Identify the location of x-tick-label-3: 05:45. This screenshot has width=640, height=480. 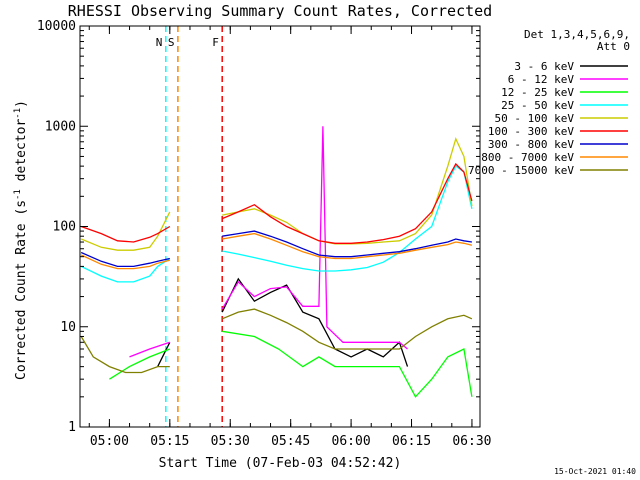
(290, 441).